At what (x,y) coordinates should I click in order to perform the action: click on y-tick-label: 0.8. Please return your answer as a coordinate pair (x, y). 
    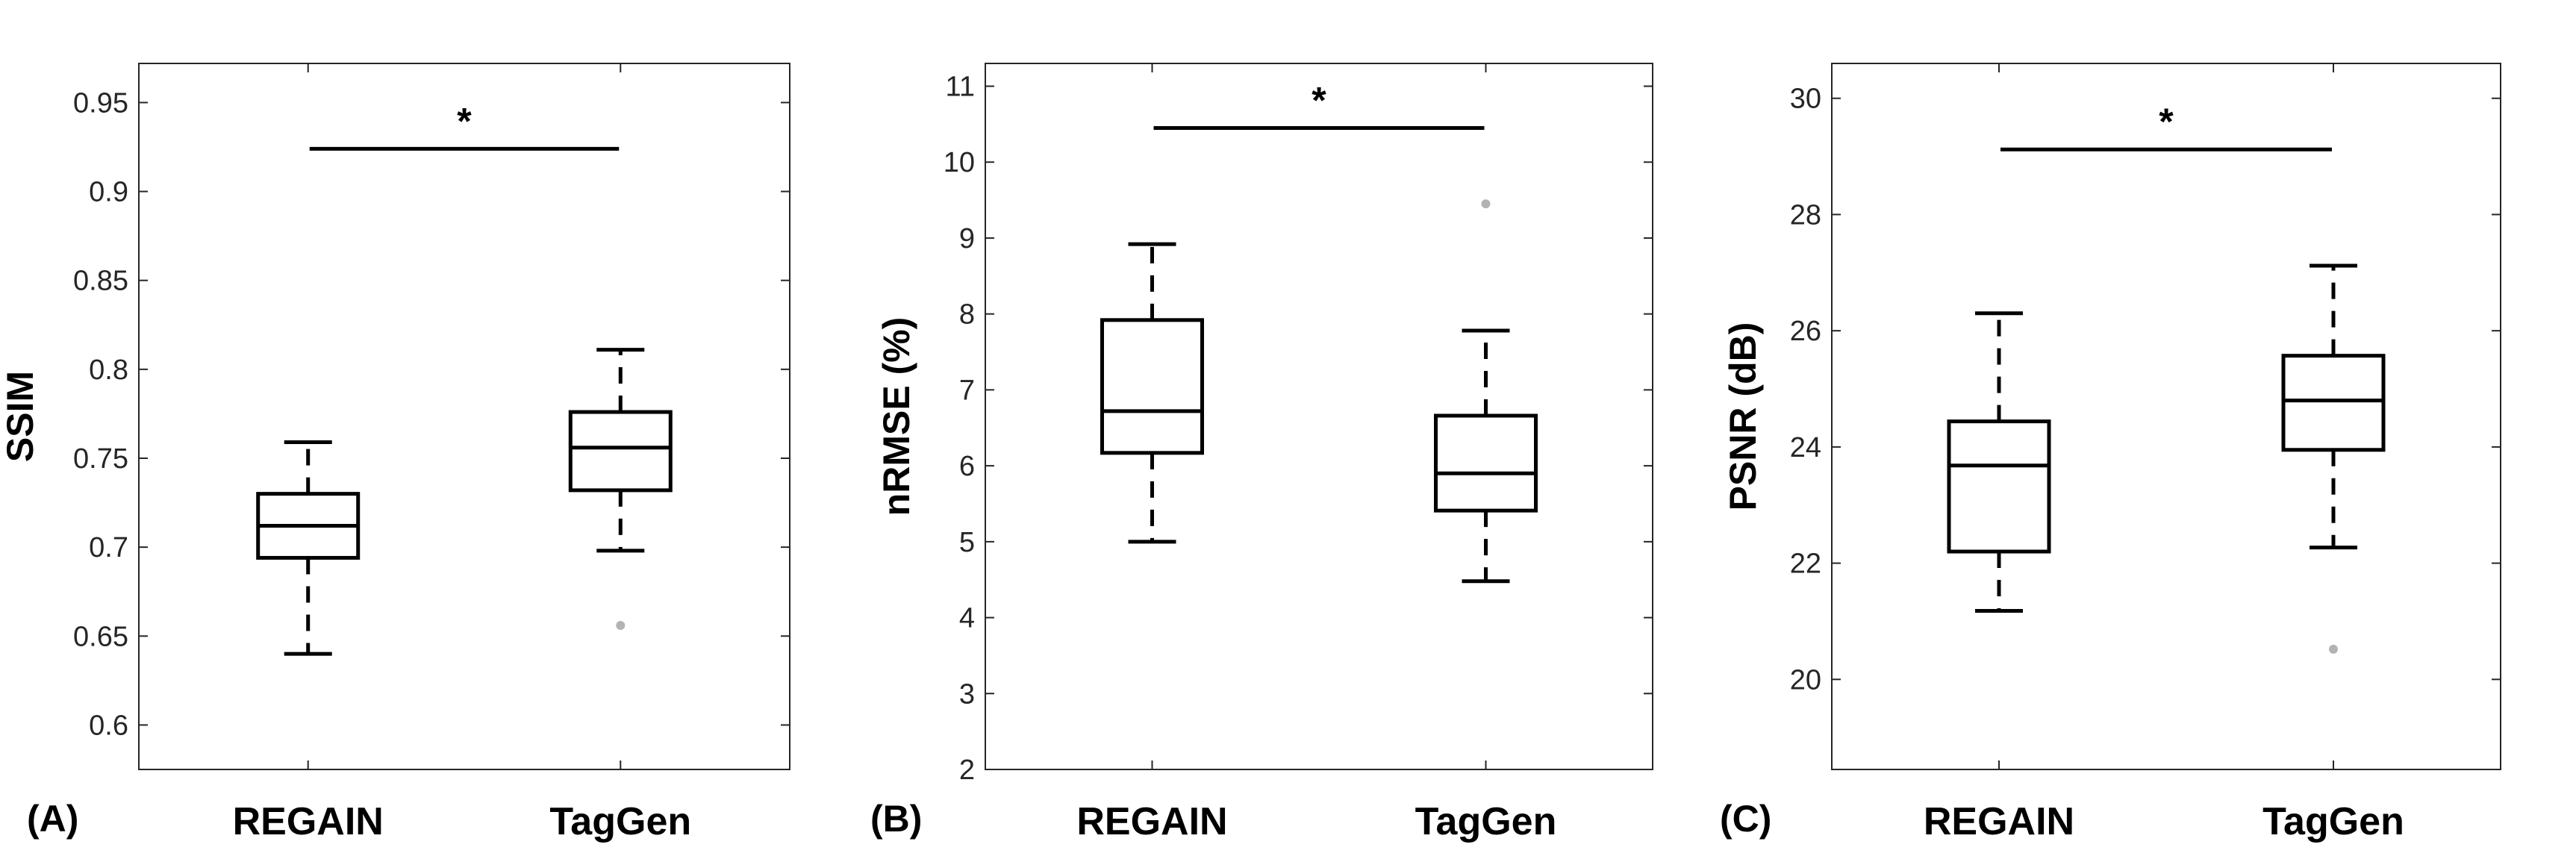
    Looking at the image, I should click on (109, 370).